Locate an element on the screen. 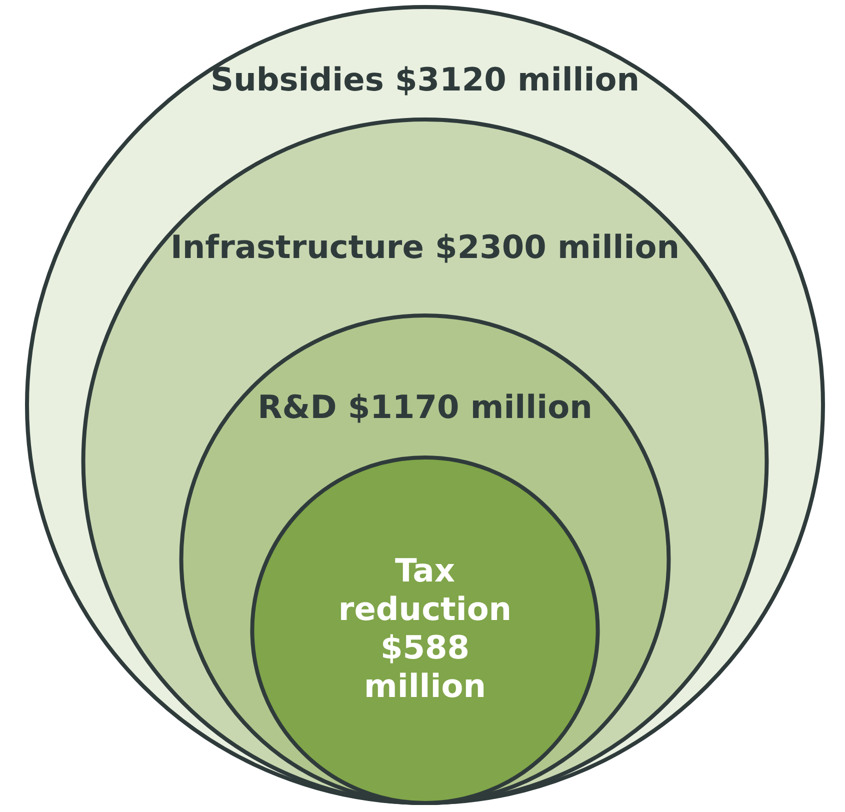  data-label: $588 million is located at coordinates (425, 666).